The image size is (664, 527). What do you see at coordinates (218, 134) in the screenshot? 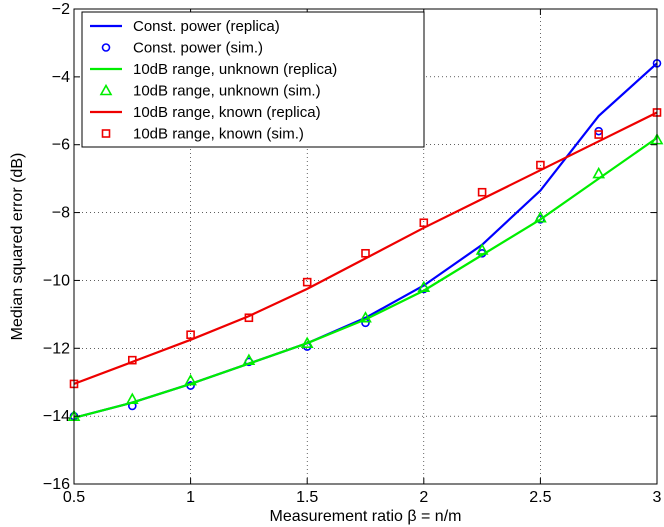
I see `legend-label: 10dB range, known (sim.)` at bounding box center [218, 134].